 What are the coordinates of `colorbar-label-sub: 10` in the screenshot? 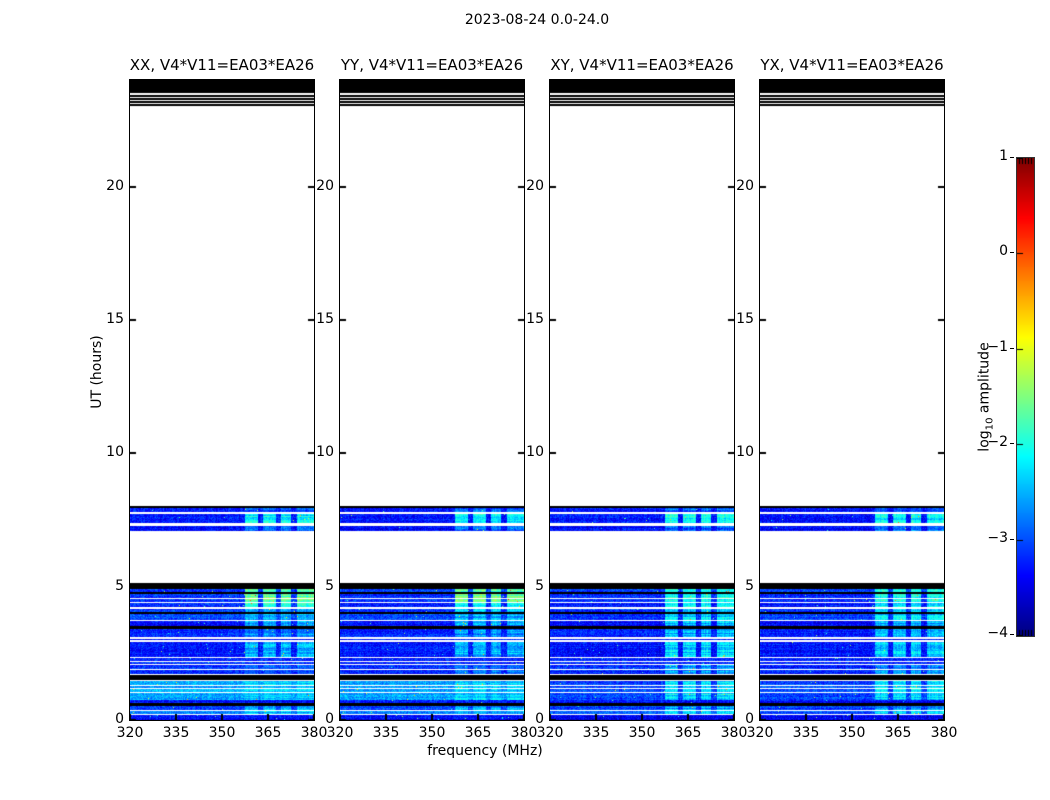 It's located at (990, 424).